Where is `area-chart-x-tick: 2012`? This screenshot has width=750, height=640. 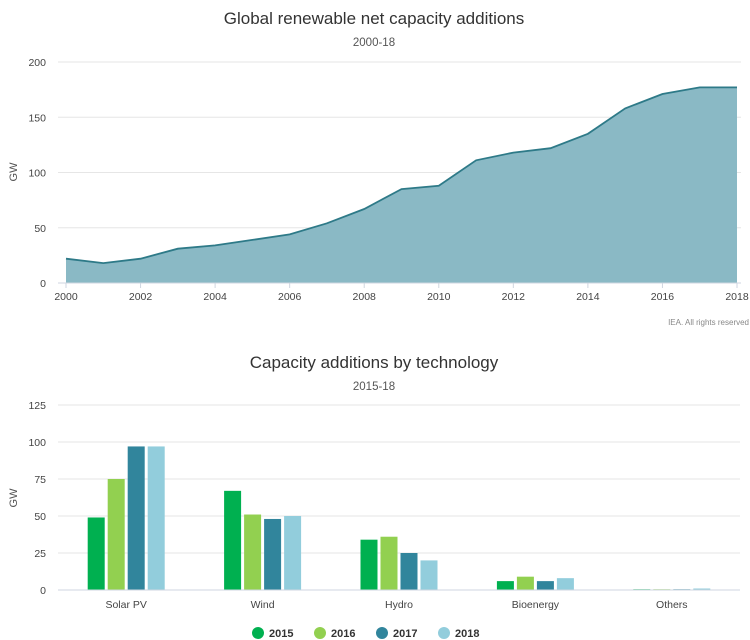
area-chart-x-tick: 2012 is located at coordinates (514, 297).